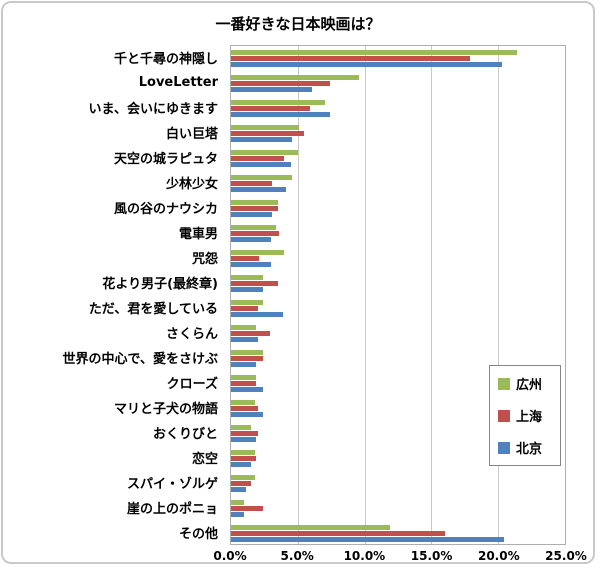 Image resolution: width=600 pixels, height=570 pixels. I want to click on x-tick-label: 5.0%, so click(297, 556).